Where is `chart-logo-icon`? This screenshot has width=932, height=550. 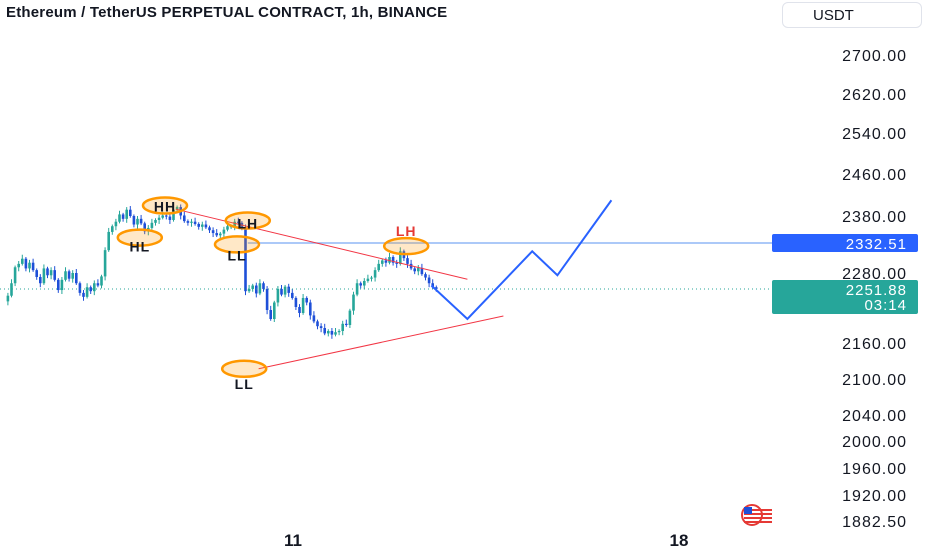 chart-logo-icon is located at coordinates (756, 515).